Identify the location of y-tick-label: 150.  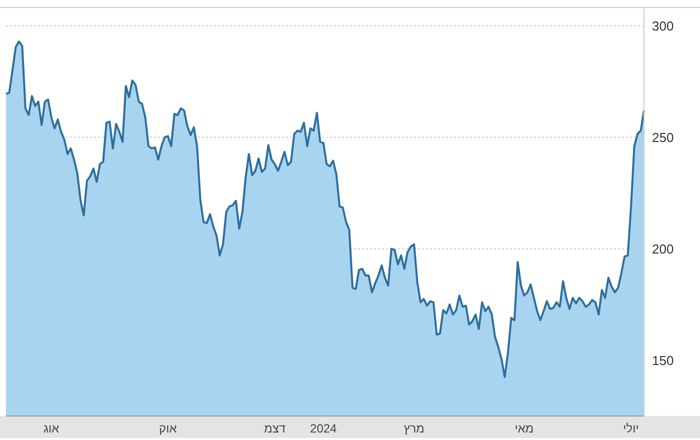
(663, 360).